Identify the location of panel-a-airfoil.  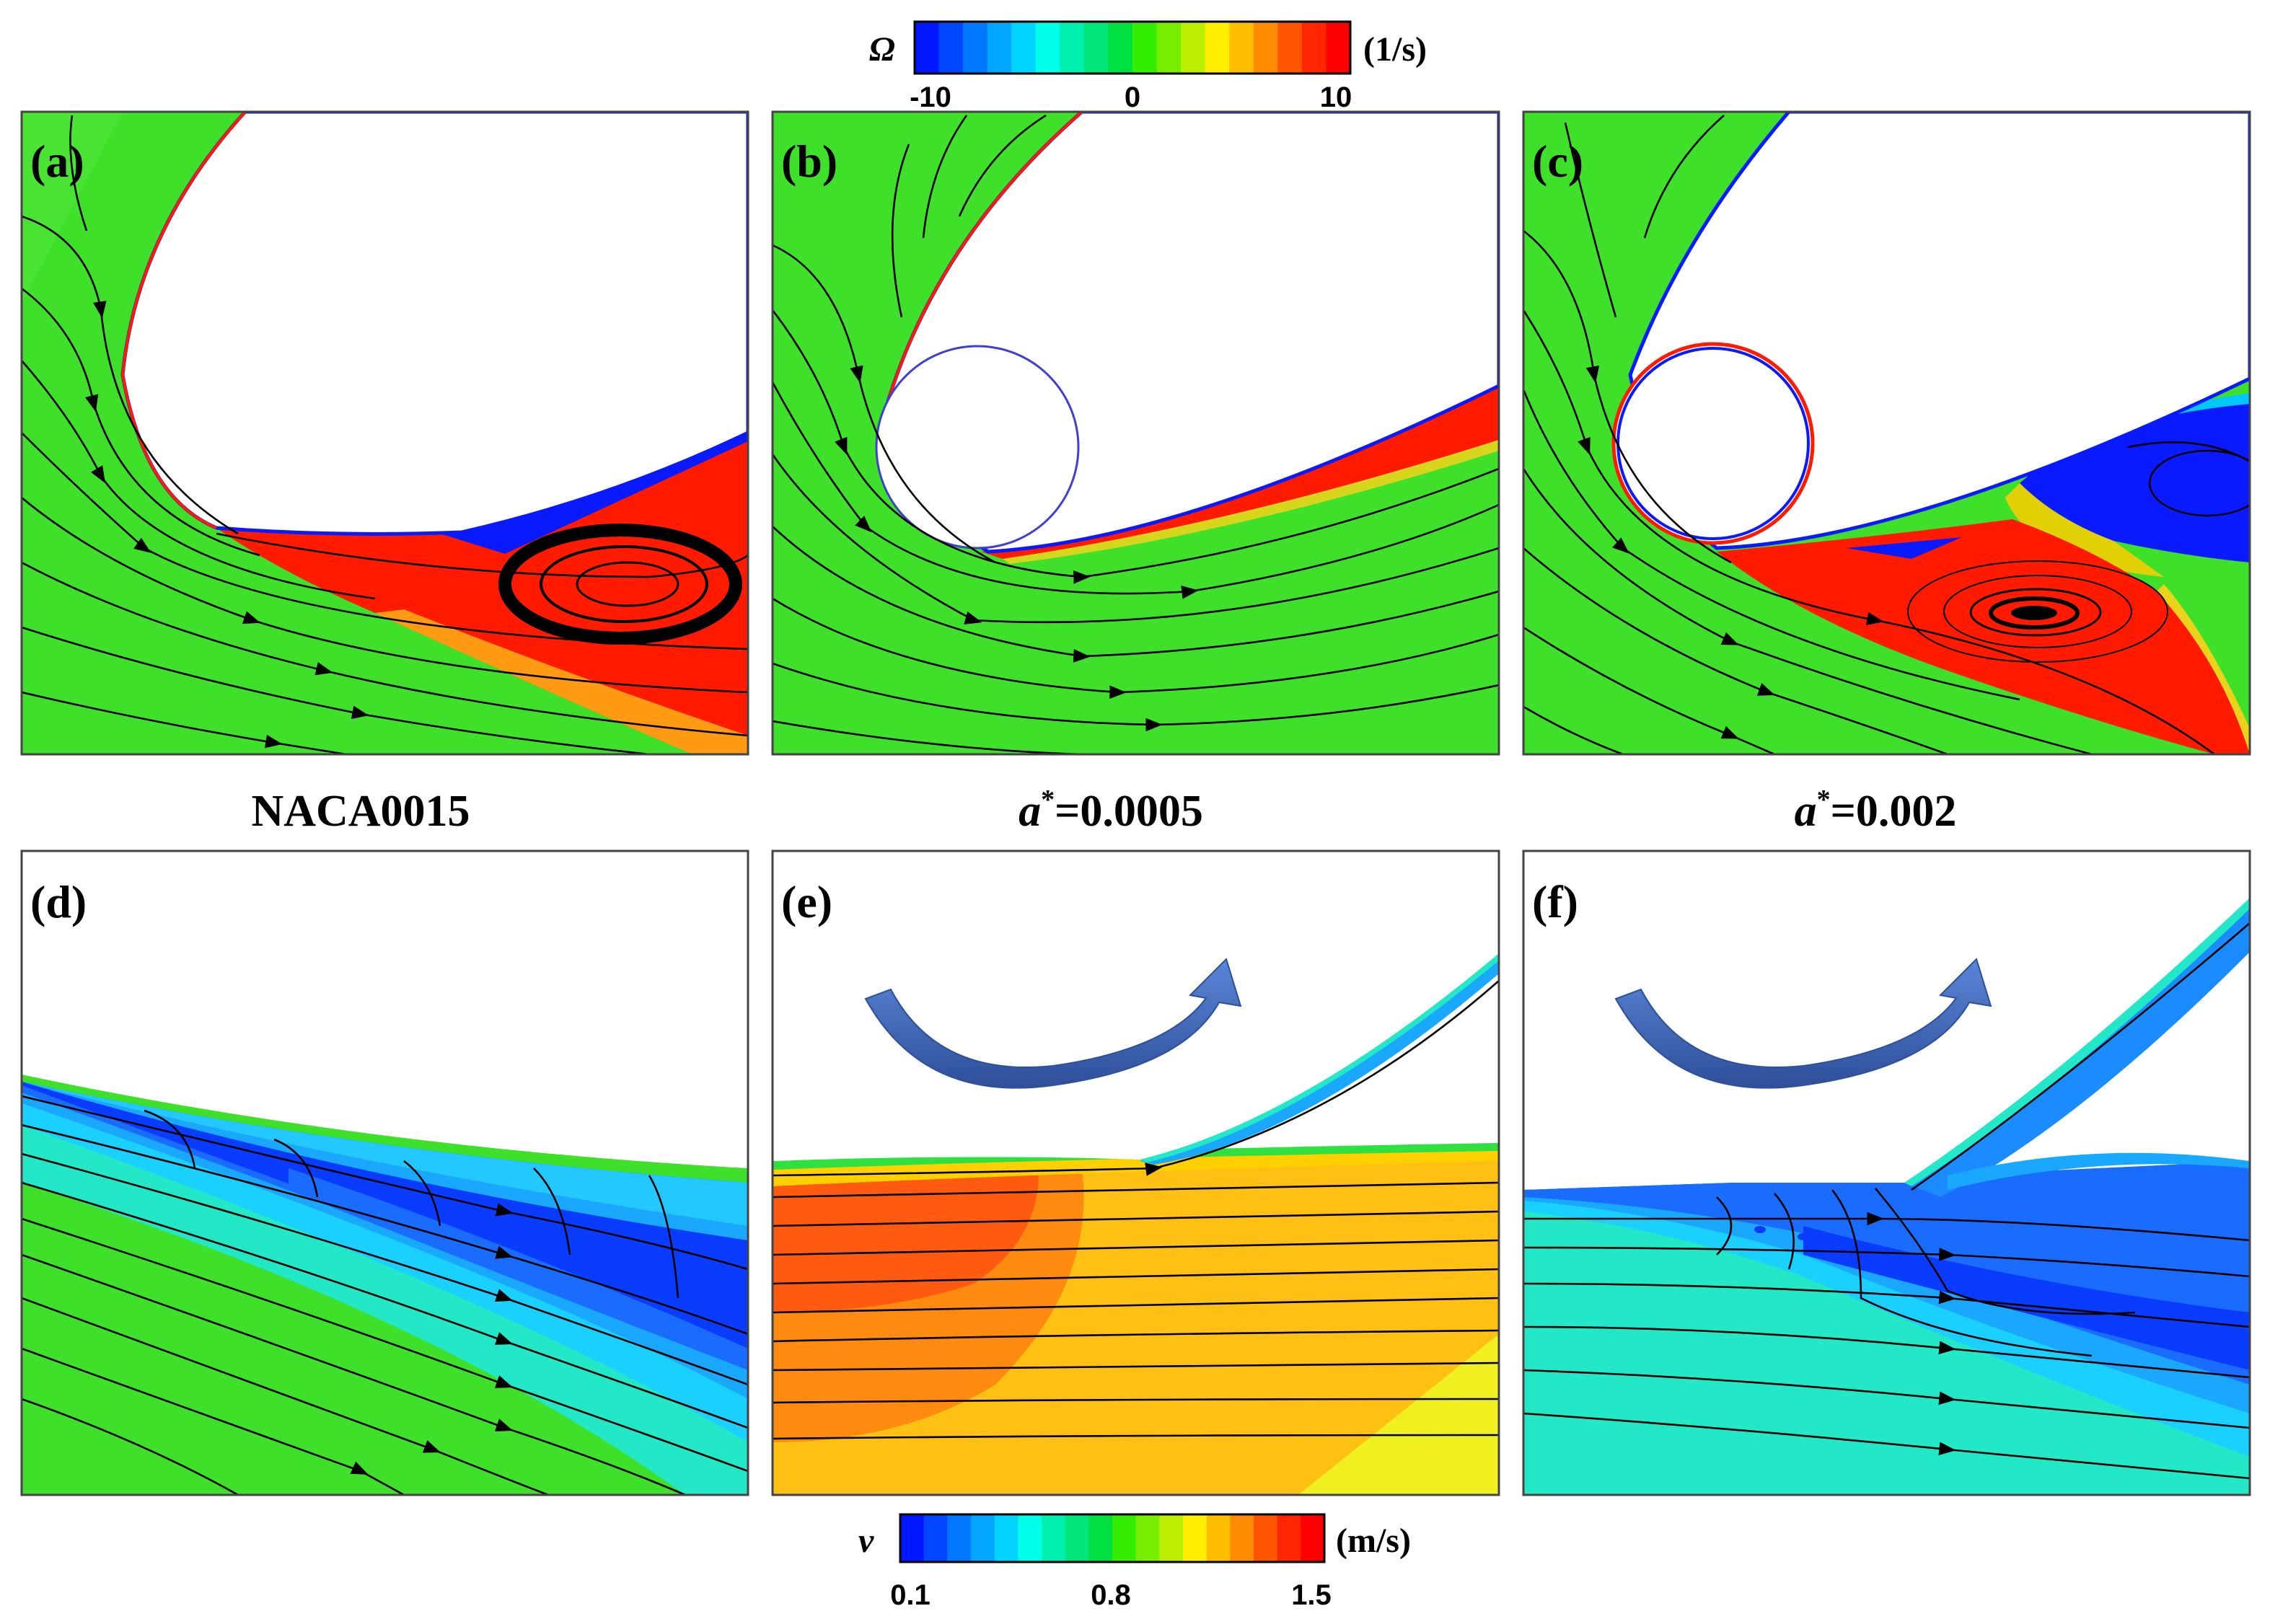
(434, 324).